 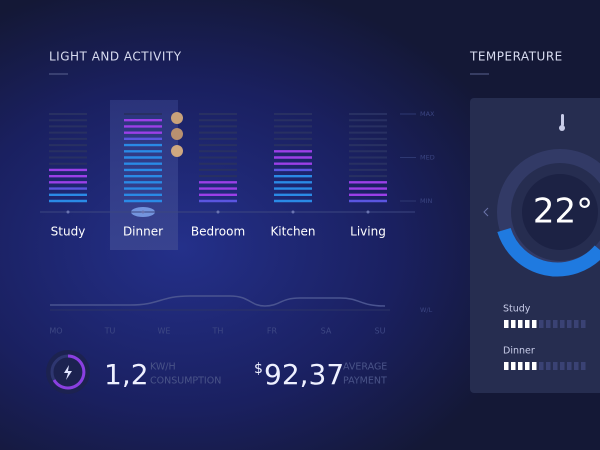 What do you see at coordinates (126, 374) in the screenshot?
I see `consumption-value: 1,2` at bounding box center [126, 374].